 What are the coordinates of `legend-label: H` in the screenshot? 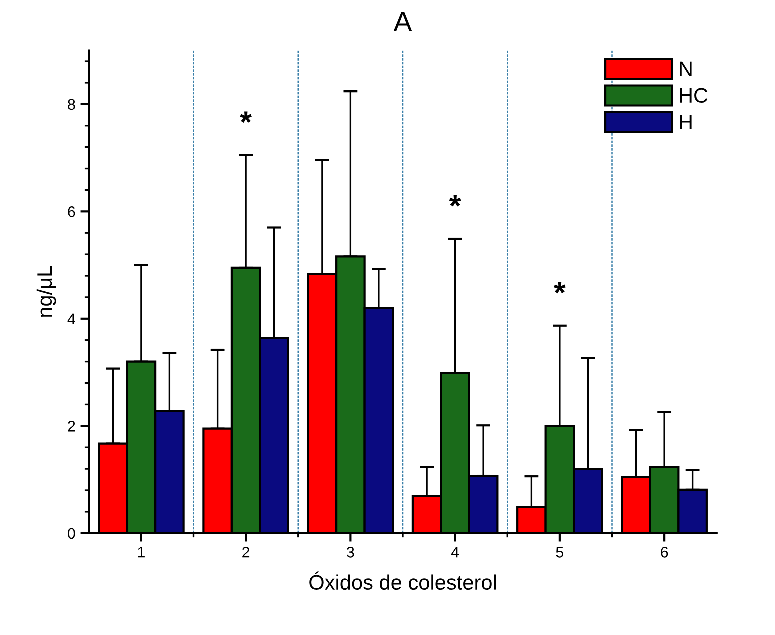 It's located at (686, 122).